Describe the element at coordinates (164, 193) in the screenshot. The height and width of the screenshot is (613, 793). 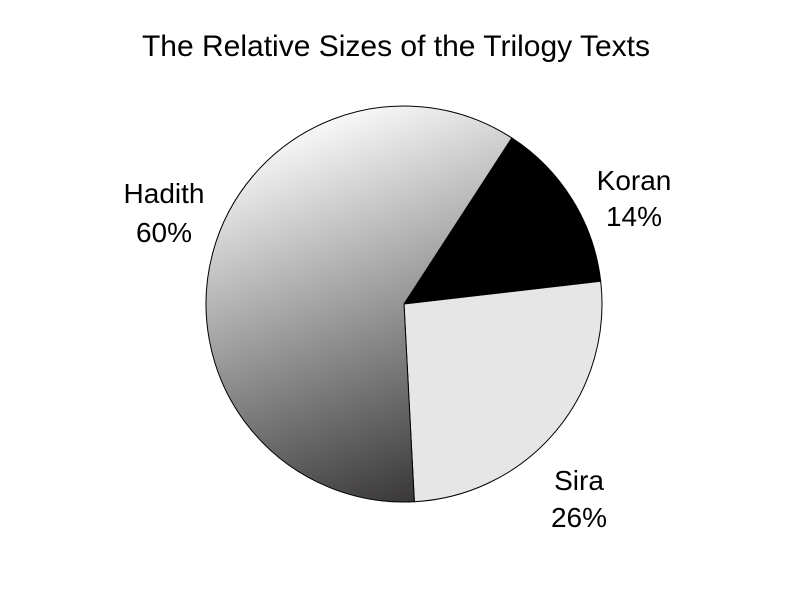
I see `slice-label-hadith: Hadith` at that location.